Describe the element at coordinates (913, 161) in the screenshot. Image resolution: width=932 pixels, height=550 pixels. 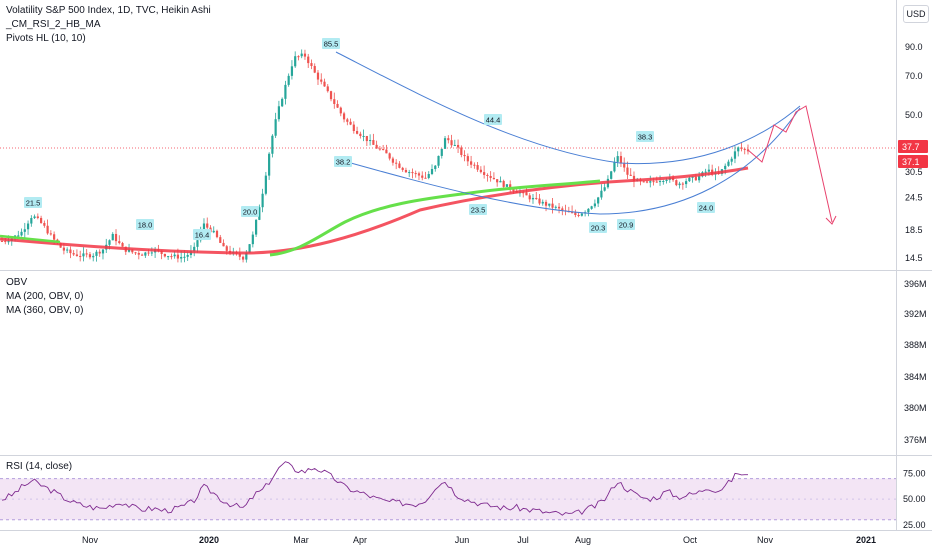
I see `current-price-badge` at that location.